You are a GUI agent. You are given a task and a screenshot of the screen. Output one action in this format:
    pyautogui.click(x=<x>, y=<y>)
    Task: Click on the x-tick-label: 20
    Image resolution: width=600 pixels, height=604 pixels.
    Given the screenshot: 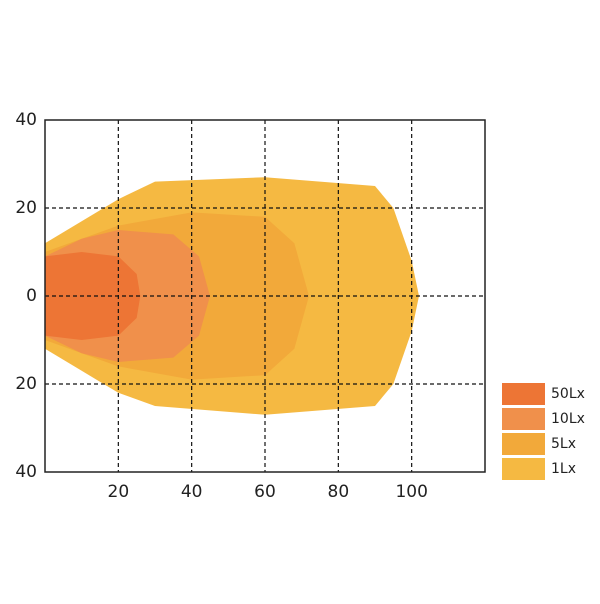 What is the action you would take?
    pyautogui.click(x=119, y=492)
    